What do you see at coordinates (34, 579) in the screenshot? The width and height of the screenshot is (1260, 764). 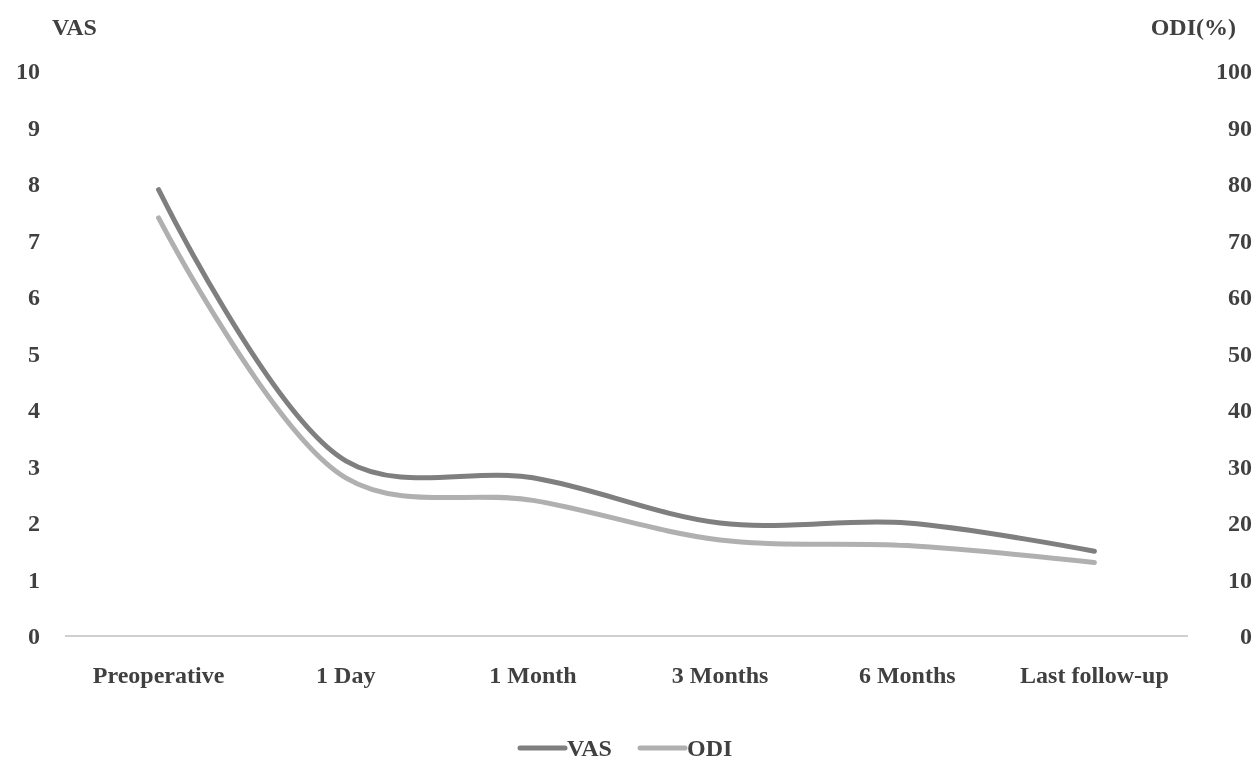 I see `y-tick-label: 1` at bounding box center [34, 579].